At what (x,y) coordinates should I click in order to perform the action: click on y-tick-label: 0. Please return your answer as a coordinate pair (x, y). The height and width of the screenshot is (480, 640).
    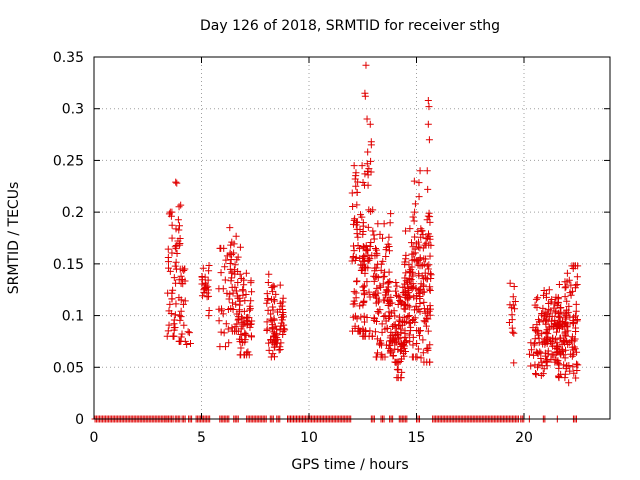
    Looking at the image, I should click on (79, 420).